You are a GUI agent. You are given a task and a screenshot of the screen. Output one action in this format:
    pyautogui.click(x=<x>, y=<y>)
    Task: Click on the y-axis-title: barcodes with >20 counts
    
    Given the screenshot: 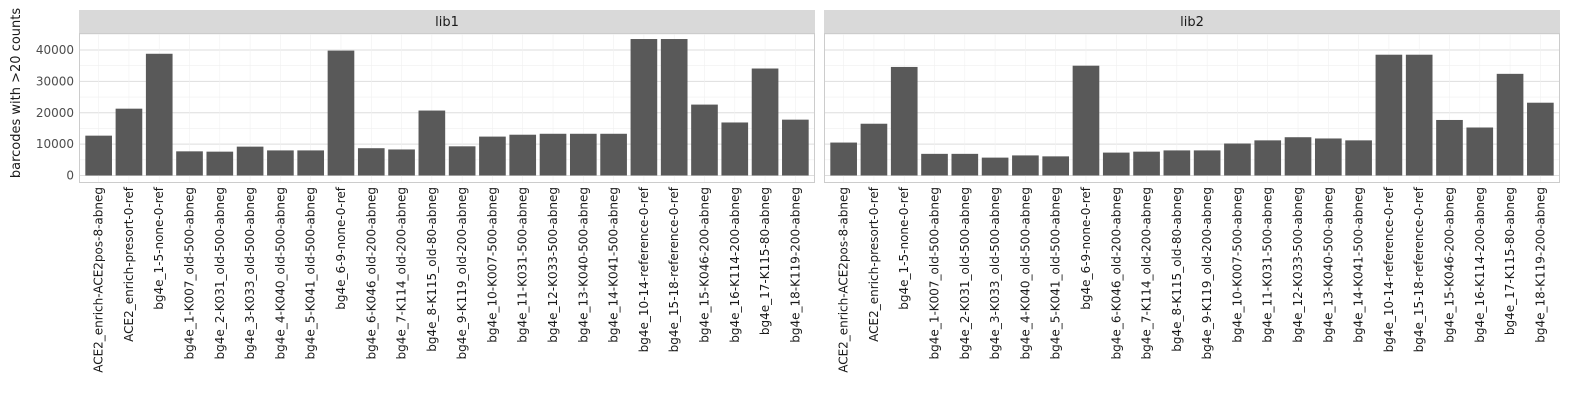 What is the action you would take?
    pyautogui.click(x=16, y=93)
    